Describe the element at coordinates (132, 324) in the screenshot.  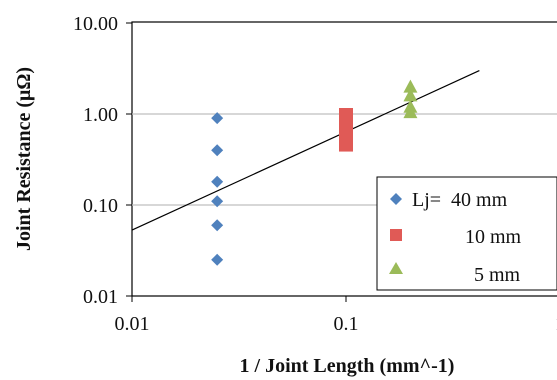
I see `x-tick-label-0: 0.01` at that location.